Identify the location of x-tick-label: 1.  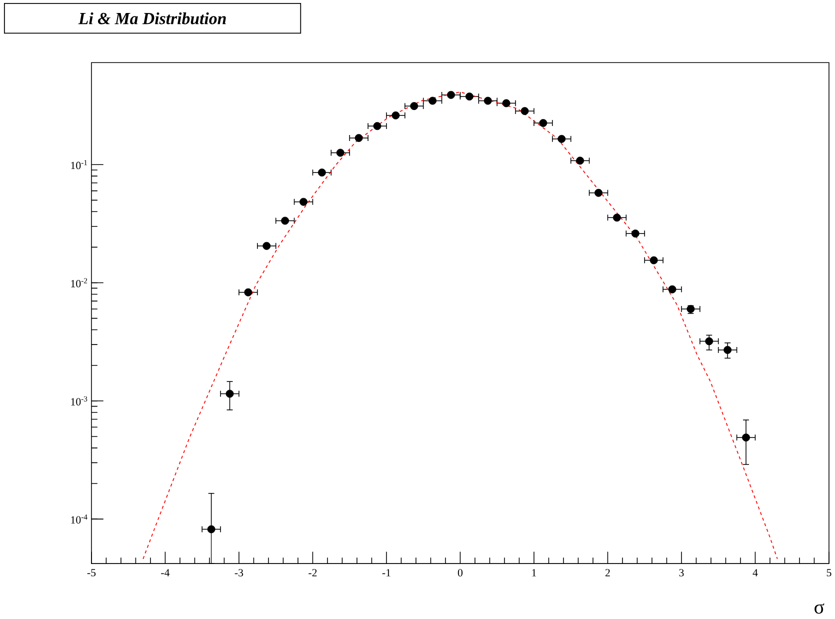
(534, 572).